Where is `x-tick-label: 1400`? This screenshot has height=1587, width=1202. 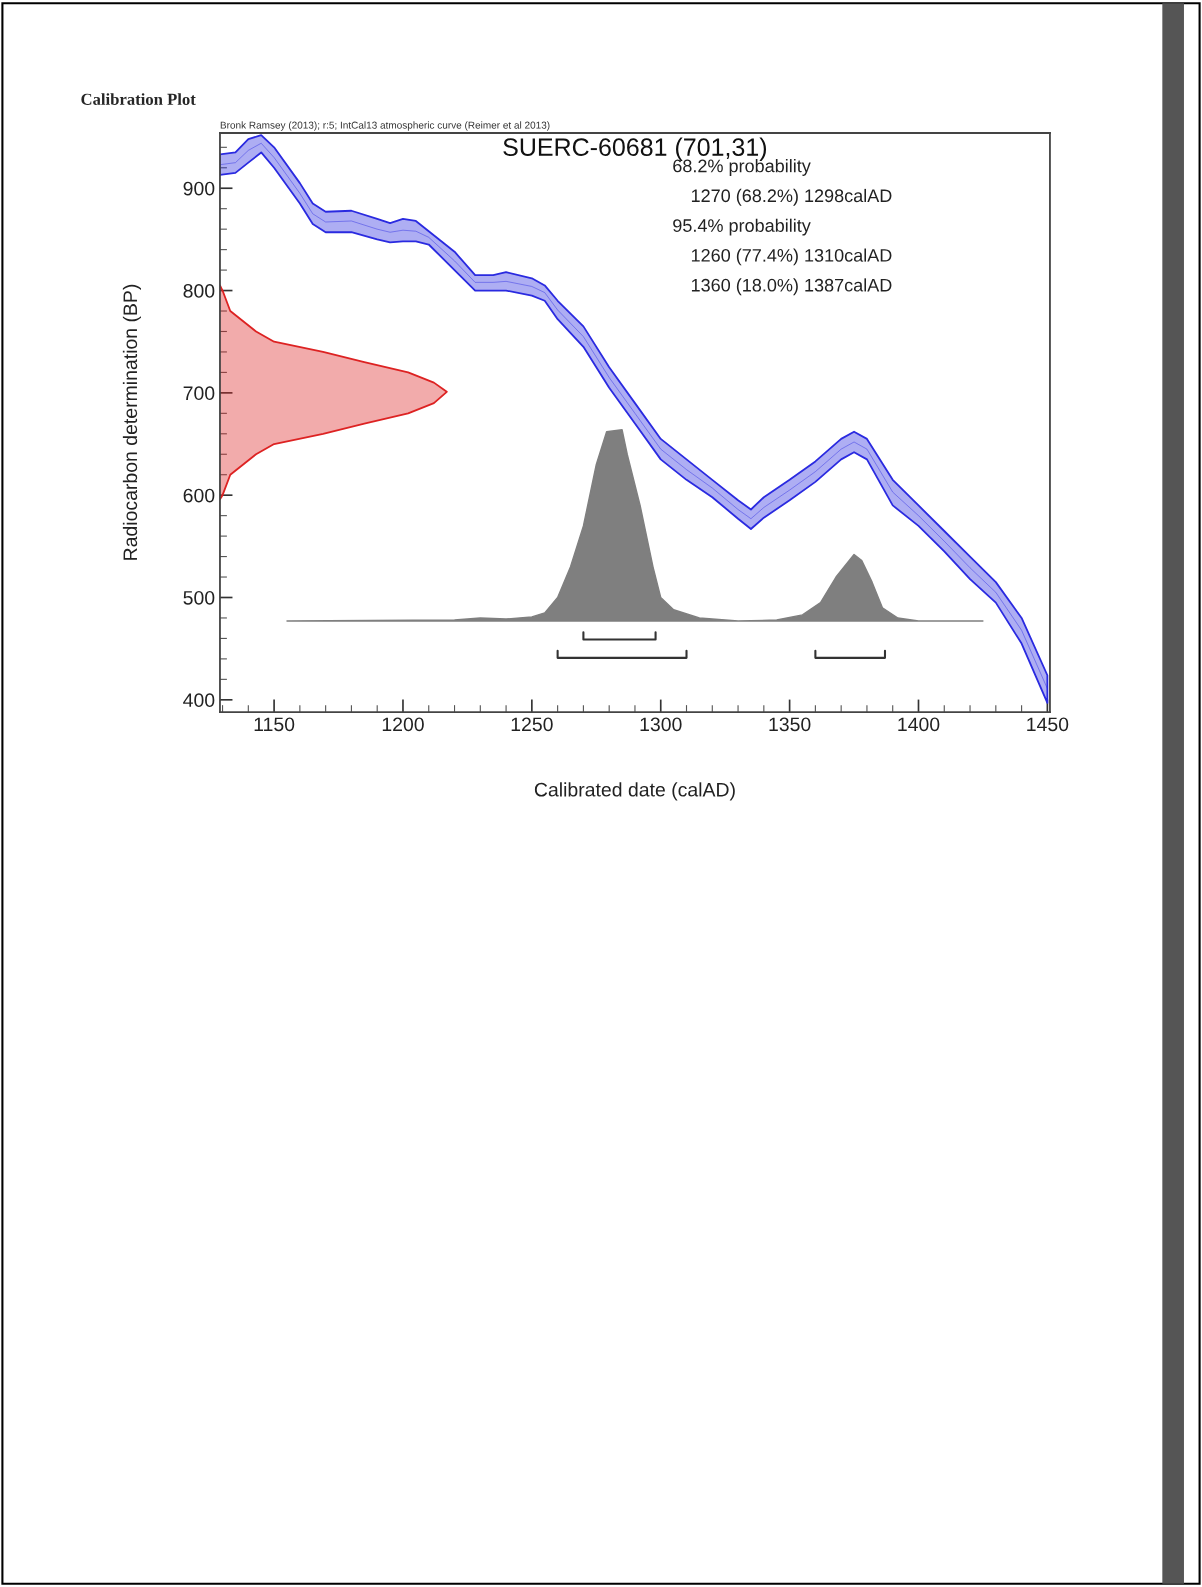 x-tick-label: 1400 is located at coordinates (919, 724).